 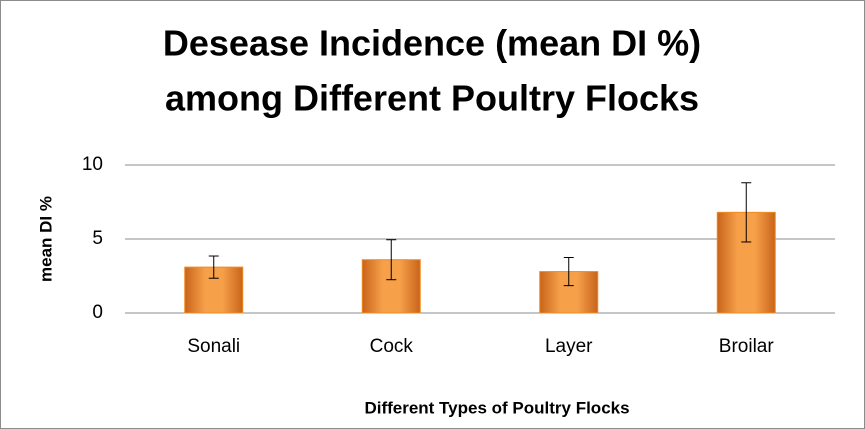 What do you see at coordinates (213, 346) in the screenshot?
I see `x-tick-label: Sonali` at bounding box center [213, 346].